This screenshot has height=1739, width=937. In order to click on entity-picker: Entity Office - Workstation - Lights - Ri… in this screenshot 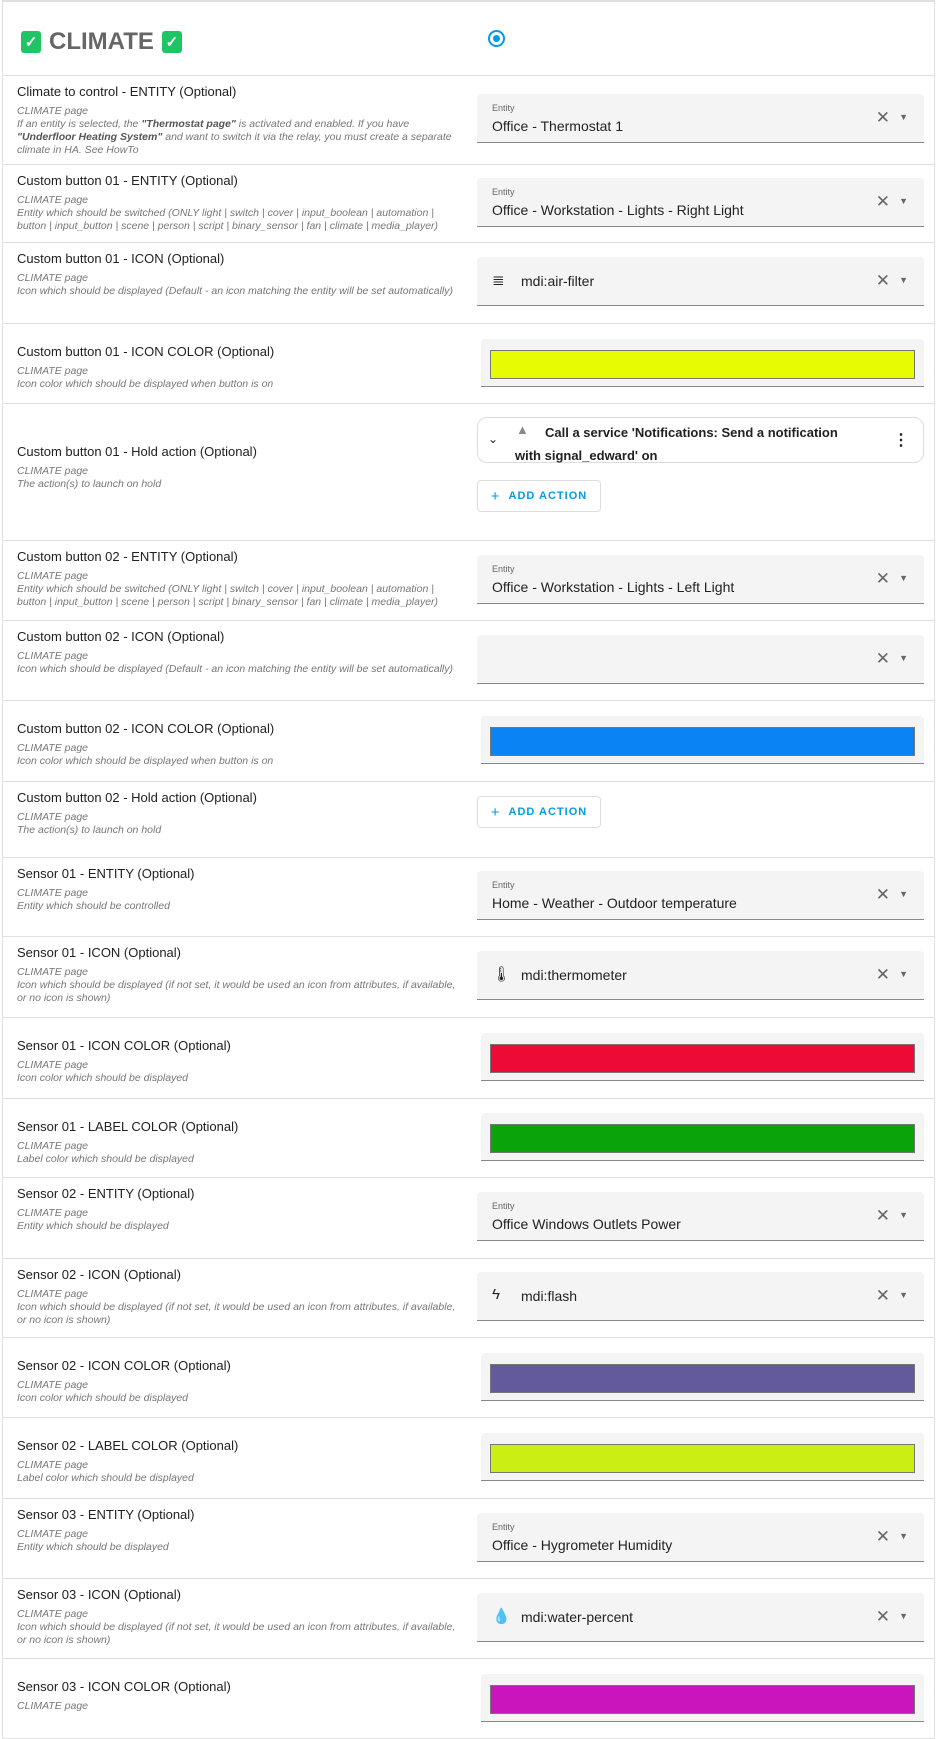, I will do `click(700, 202)`.